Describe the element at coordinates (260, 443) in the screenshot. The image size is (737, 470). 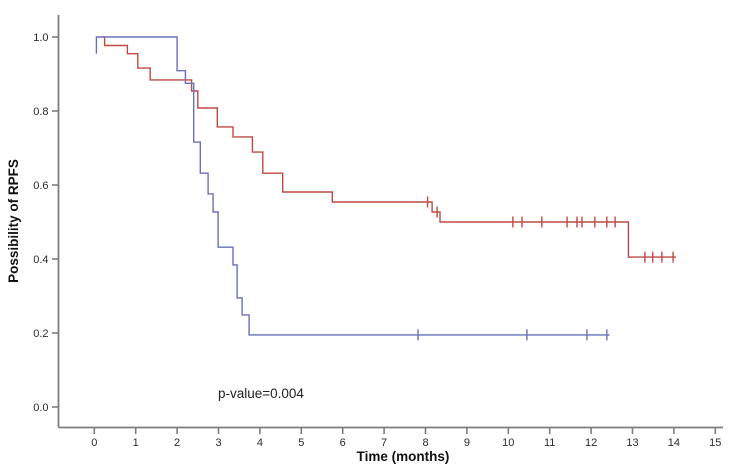
I see `x-tick-label: 4` at that location.